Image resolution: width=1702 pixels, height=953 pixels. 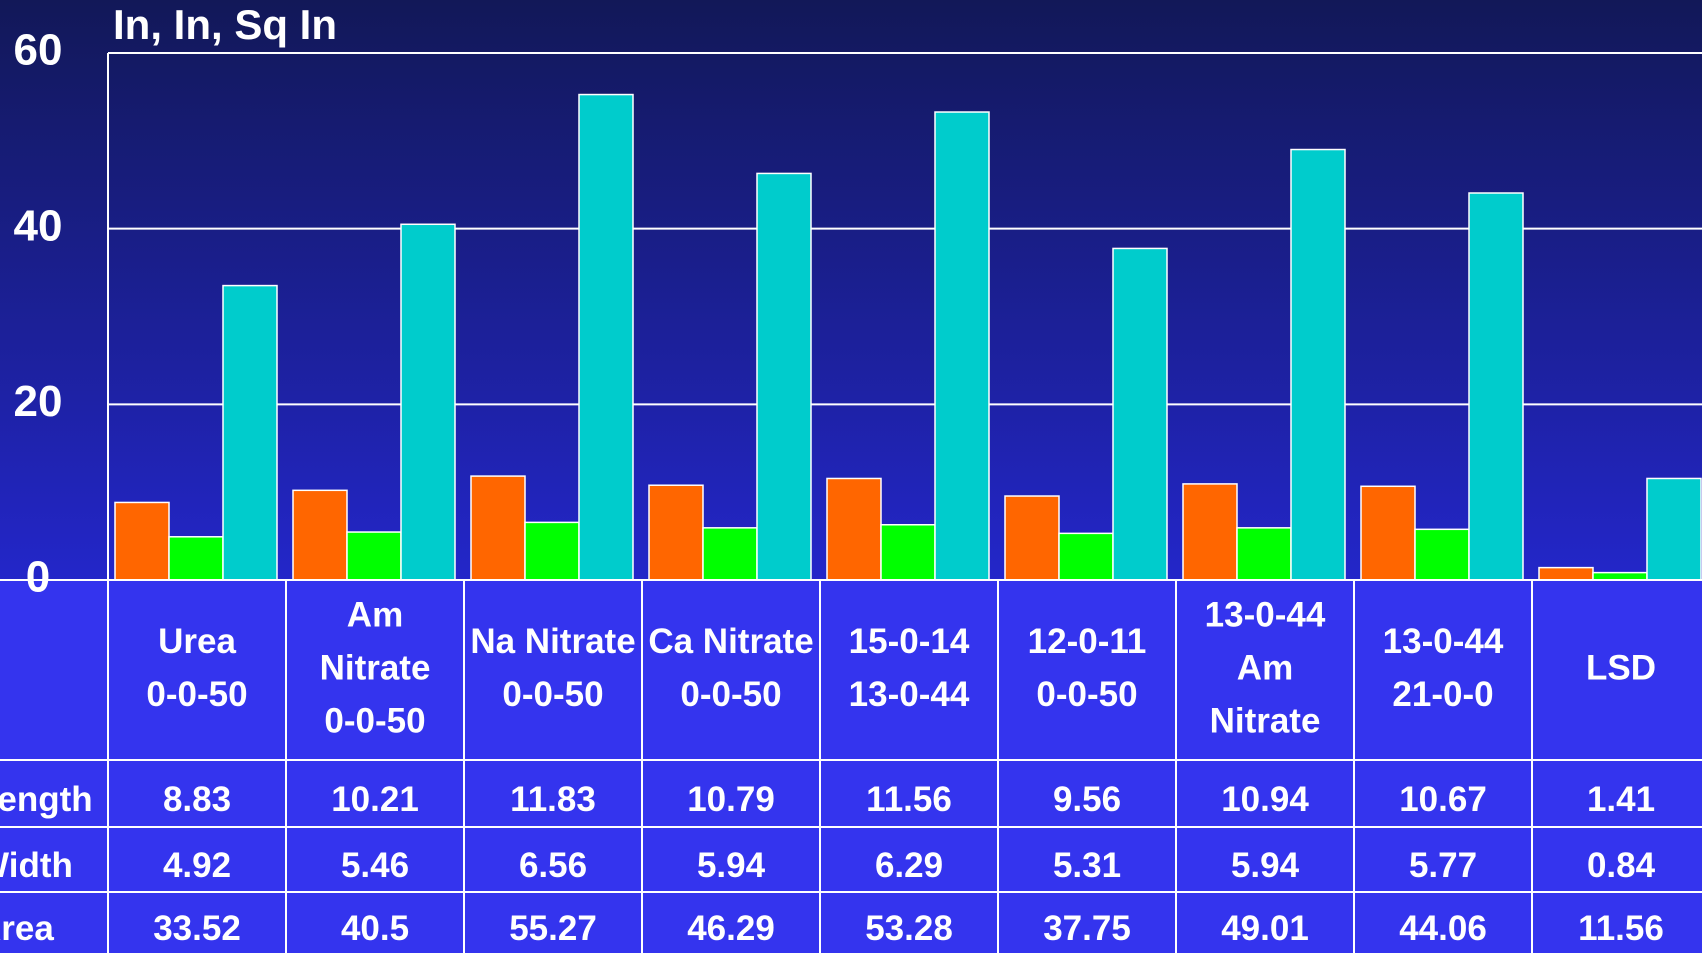 I want to click on table-value: 46.29, so click(x=731, y=928).